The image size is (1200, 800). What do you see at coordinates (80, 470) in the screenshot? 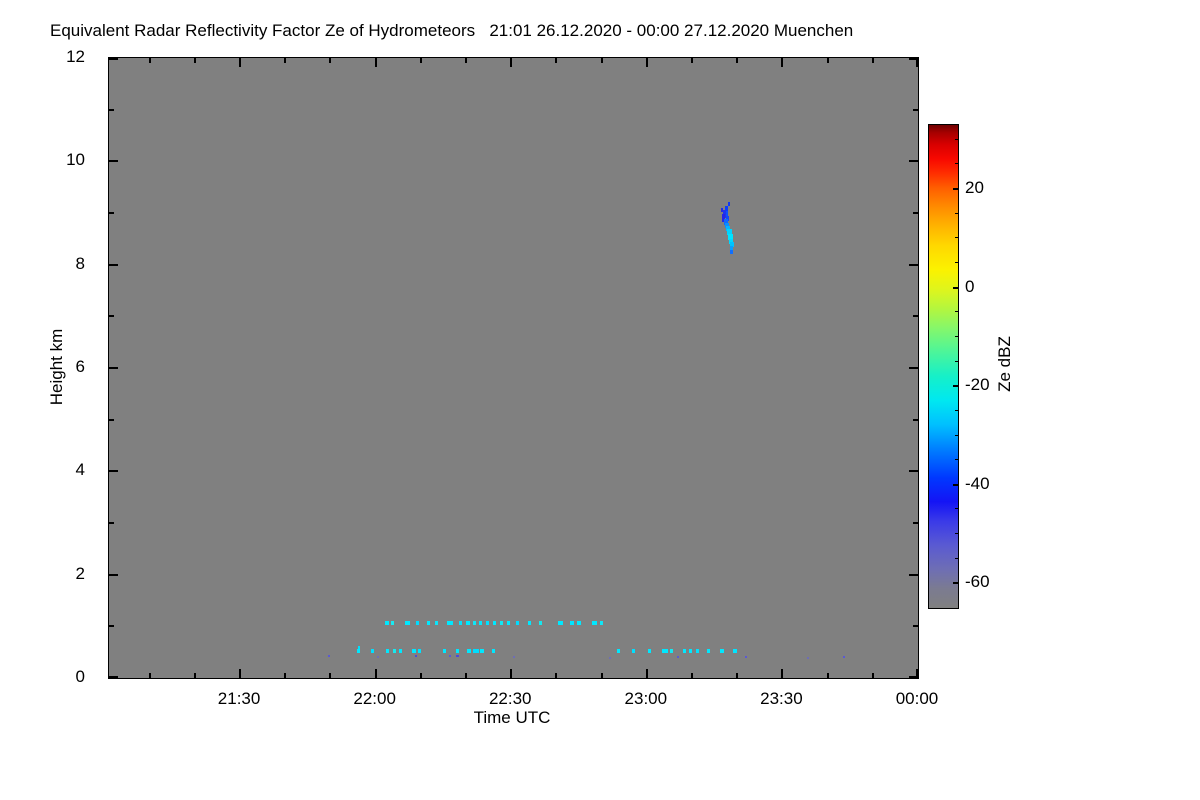
I see `y-axis-tick-label: 4` at bounding box center [80, 470].